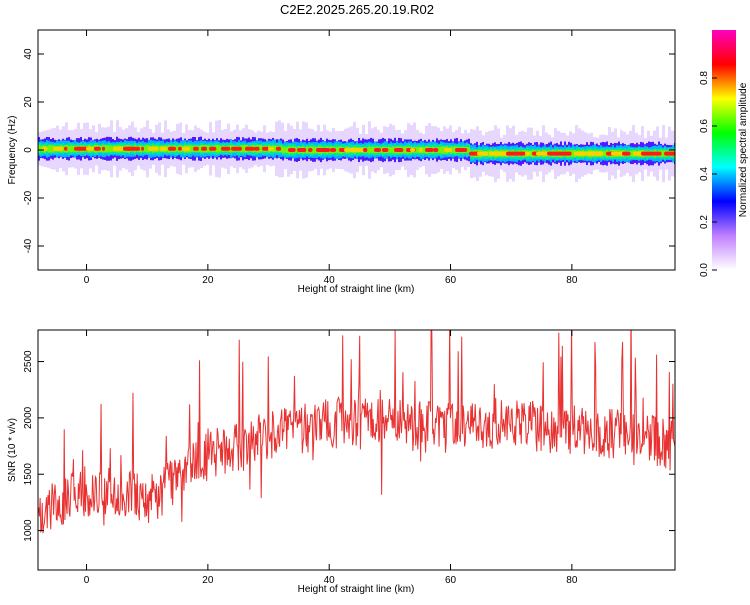 This screenshot has height=605, width=750. Describe the element at coordinates (28, 245) in the screenshot. I see `spectrogram-ytick-label: -40` at that location.